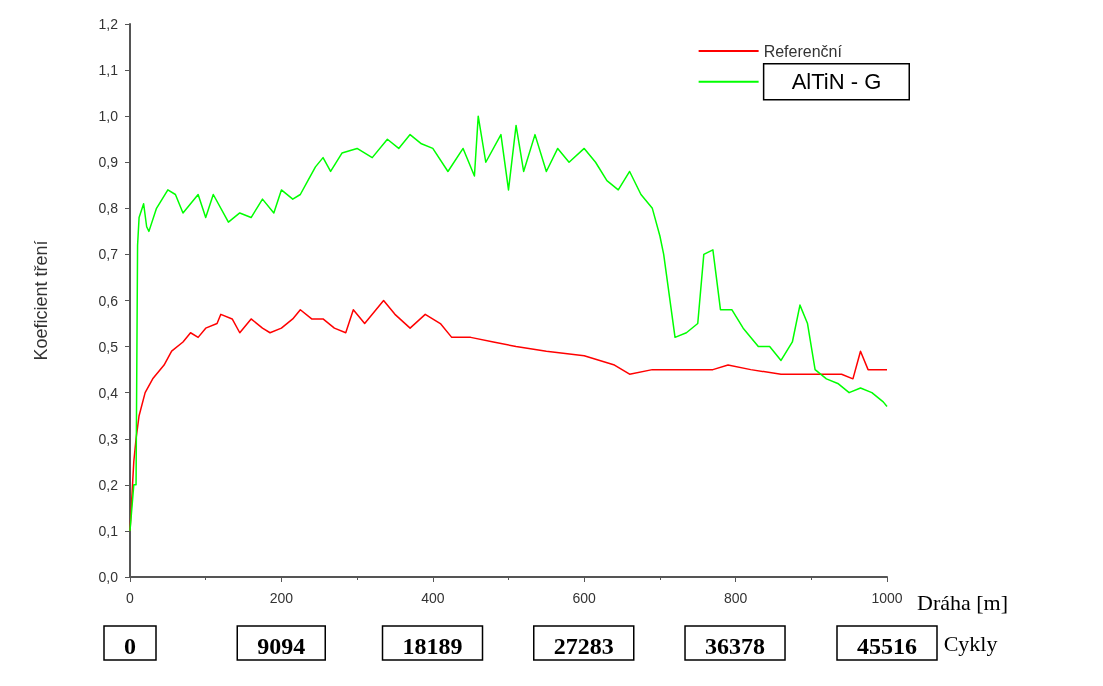 This screenshot has width=1103, height=686. Describe the element at coordinates (735, 646) in the screenshot. I see `x2-tick-label: 36378` at that location.